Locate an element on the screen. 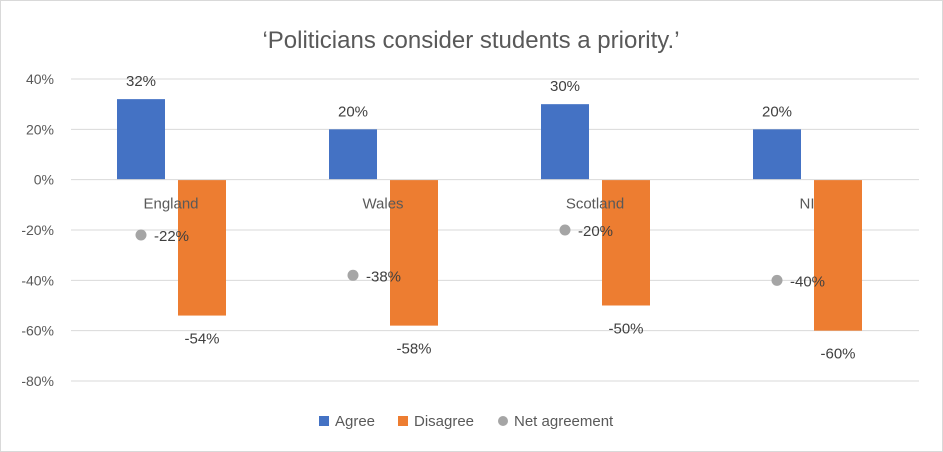 This screenshot has width=943, height=452. net-agreement-data-label: -20% is located at coordinates (595, 231).